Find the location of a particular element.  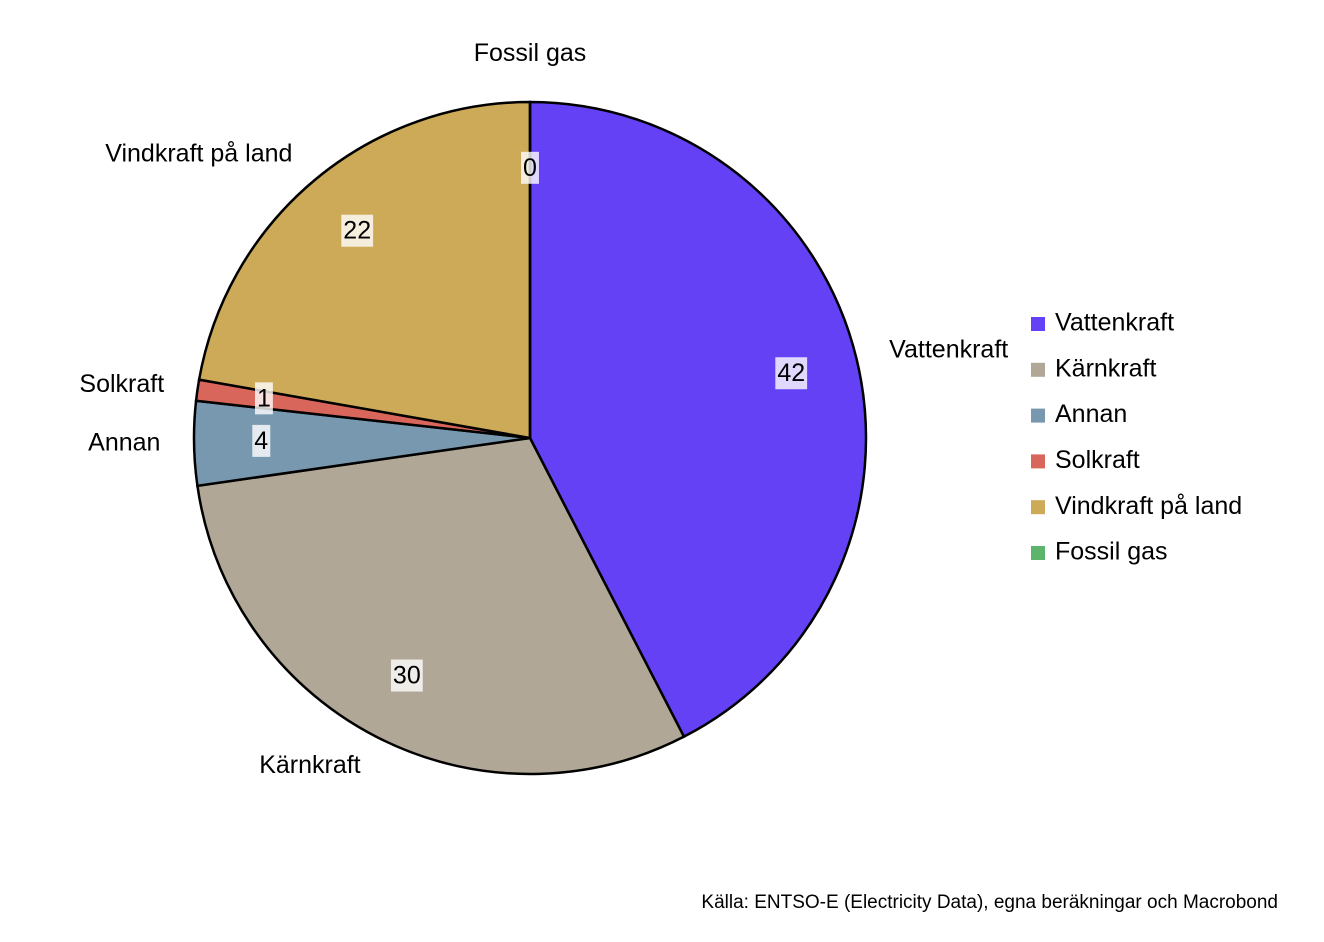

value-label: 30 is located at coordinates (406, 675).